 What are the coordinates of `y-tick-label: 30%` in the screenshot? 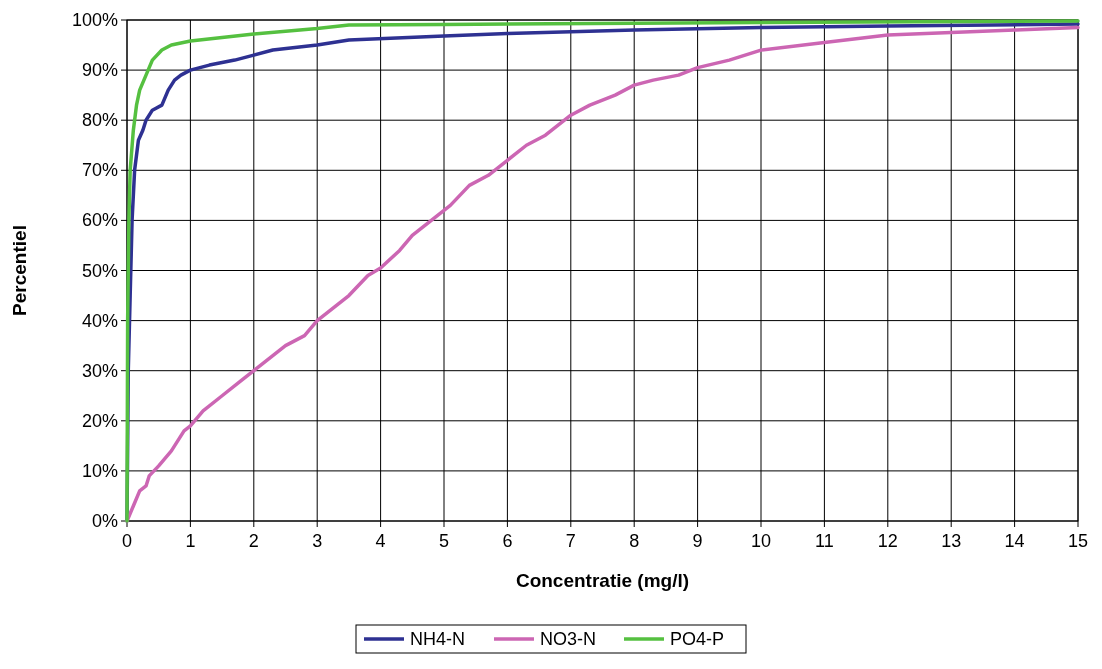 It's located at (99, 370).